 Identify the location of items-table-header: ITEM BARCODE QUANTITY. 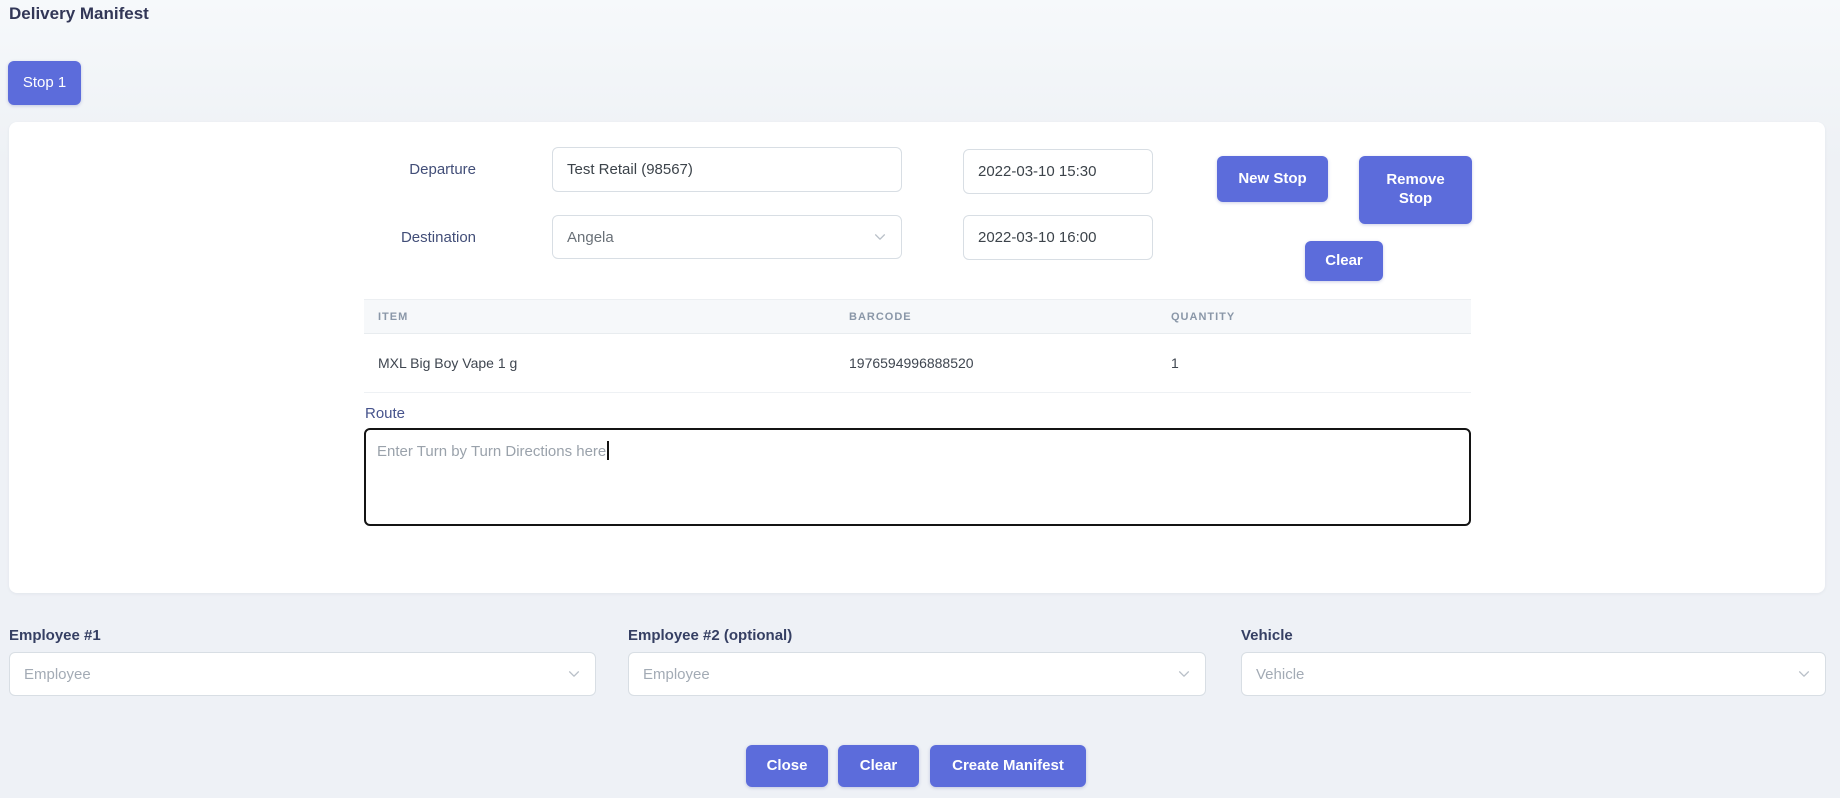
(917, 316).